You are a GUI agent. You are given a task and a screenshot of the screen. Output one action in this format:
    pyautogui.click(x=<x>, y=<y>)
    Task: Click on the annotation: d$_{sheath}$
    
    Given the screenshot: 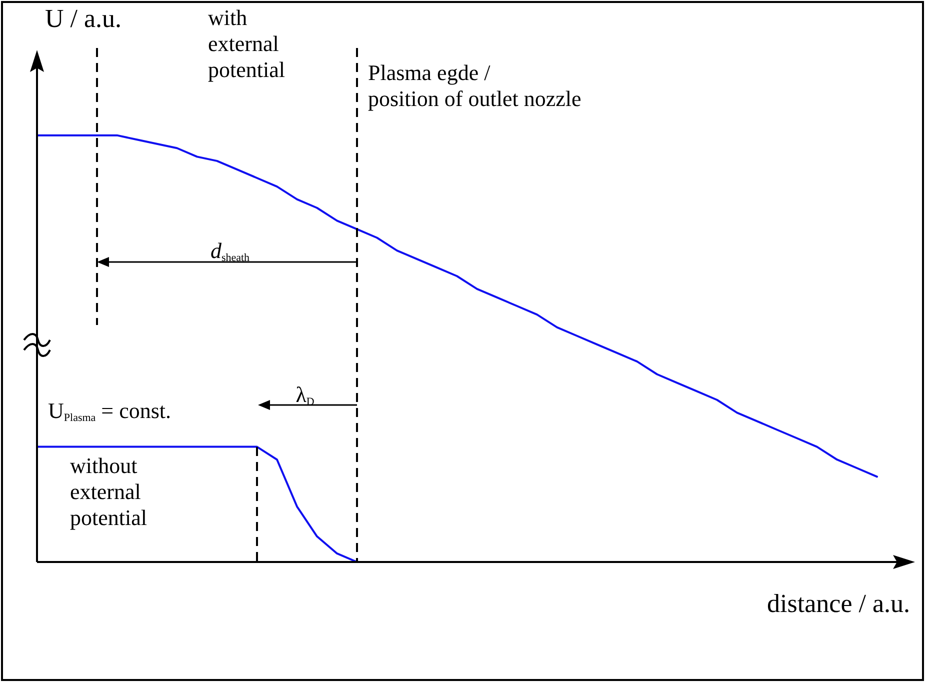 What is the action you would take?
    pyautogui.click(x=230, y=252)
    